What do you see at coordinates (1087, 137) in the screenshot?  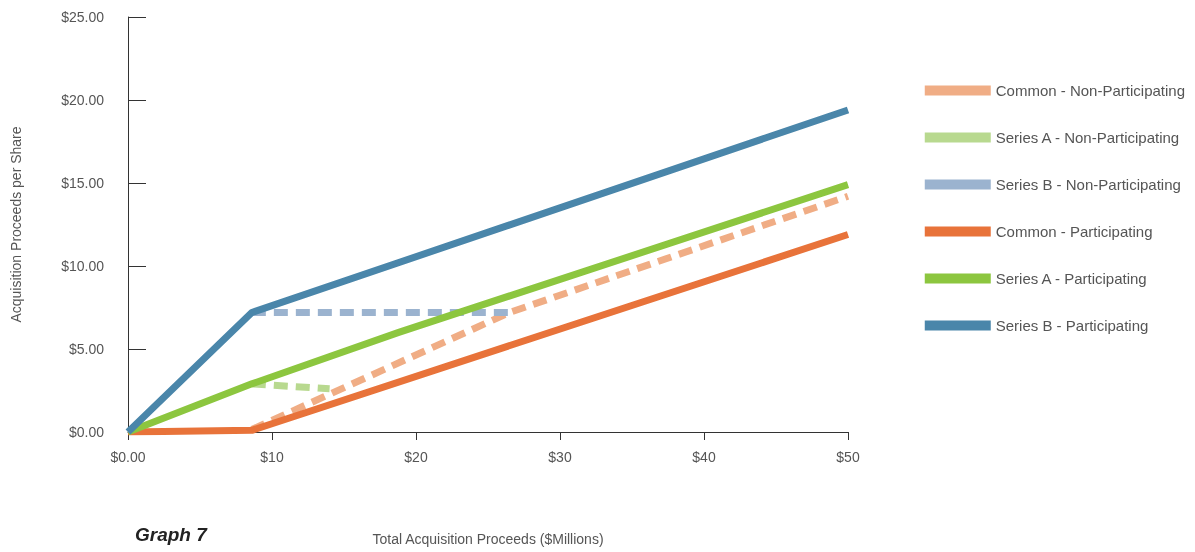 I see `legend-label: Series A - Non-Participating` at bounding box center [1087, 137].